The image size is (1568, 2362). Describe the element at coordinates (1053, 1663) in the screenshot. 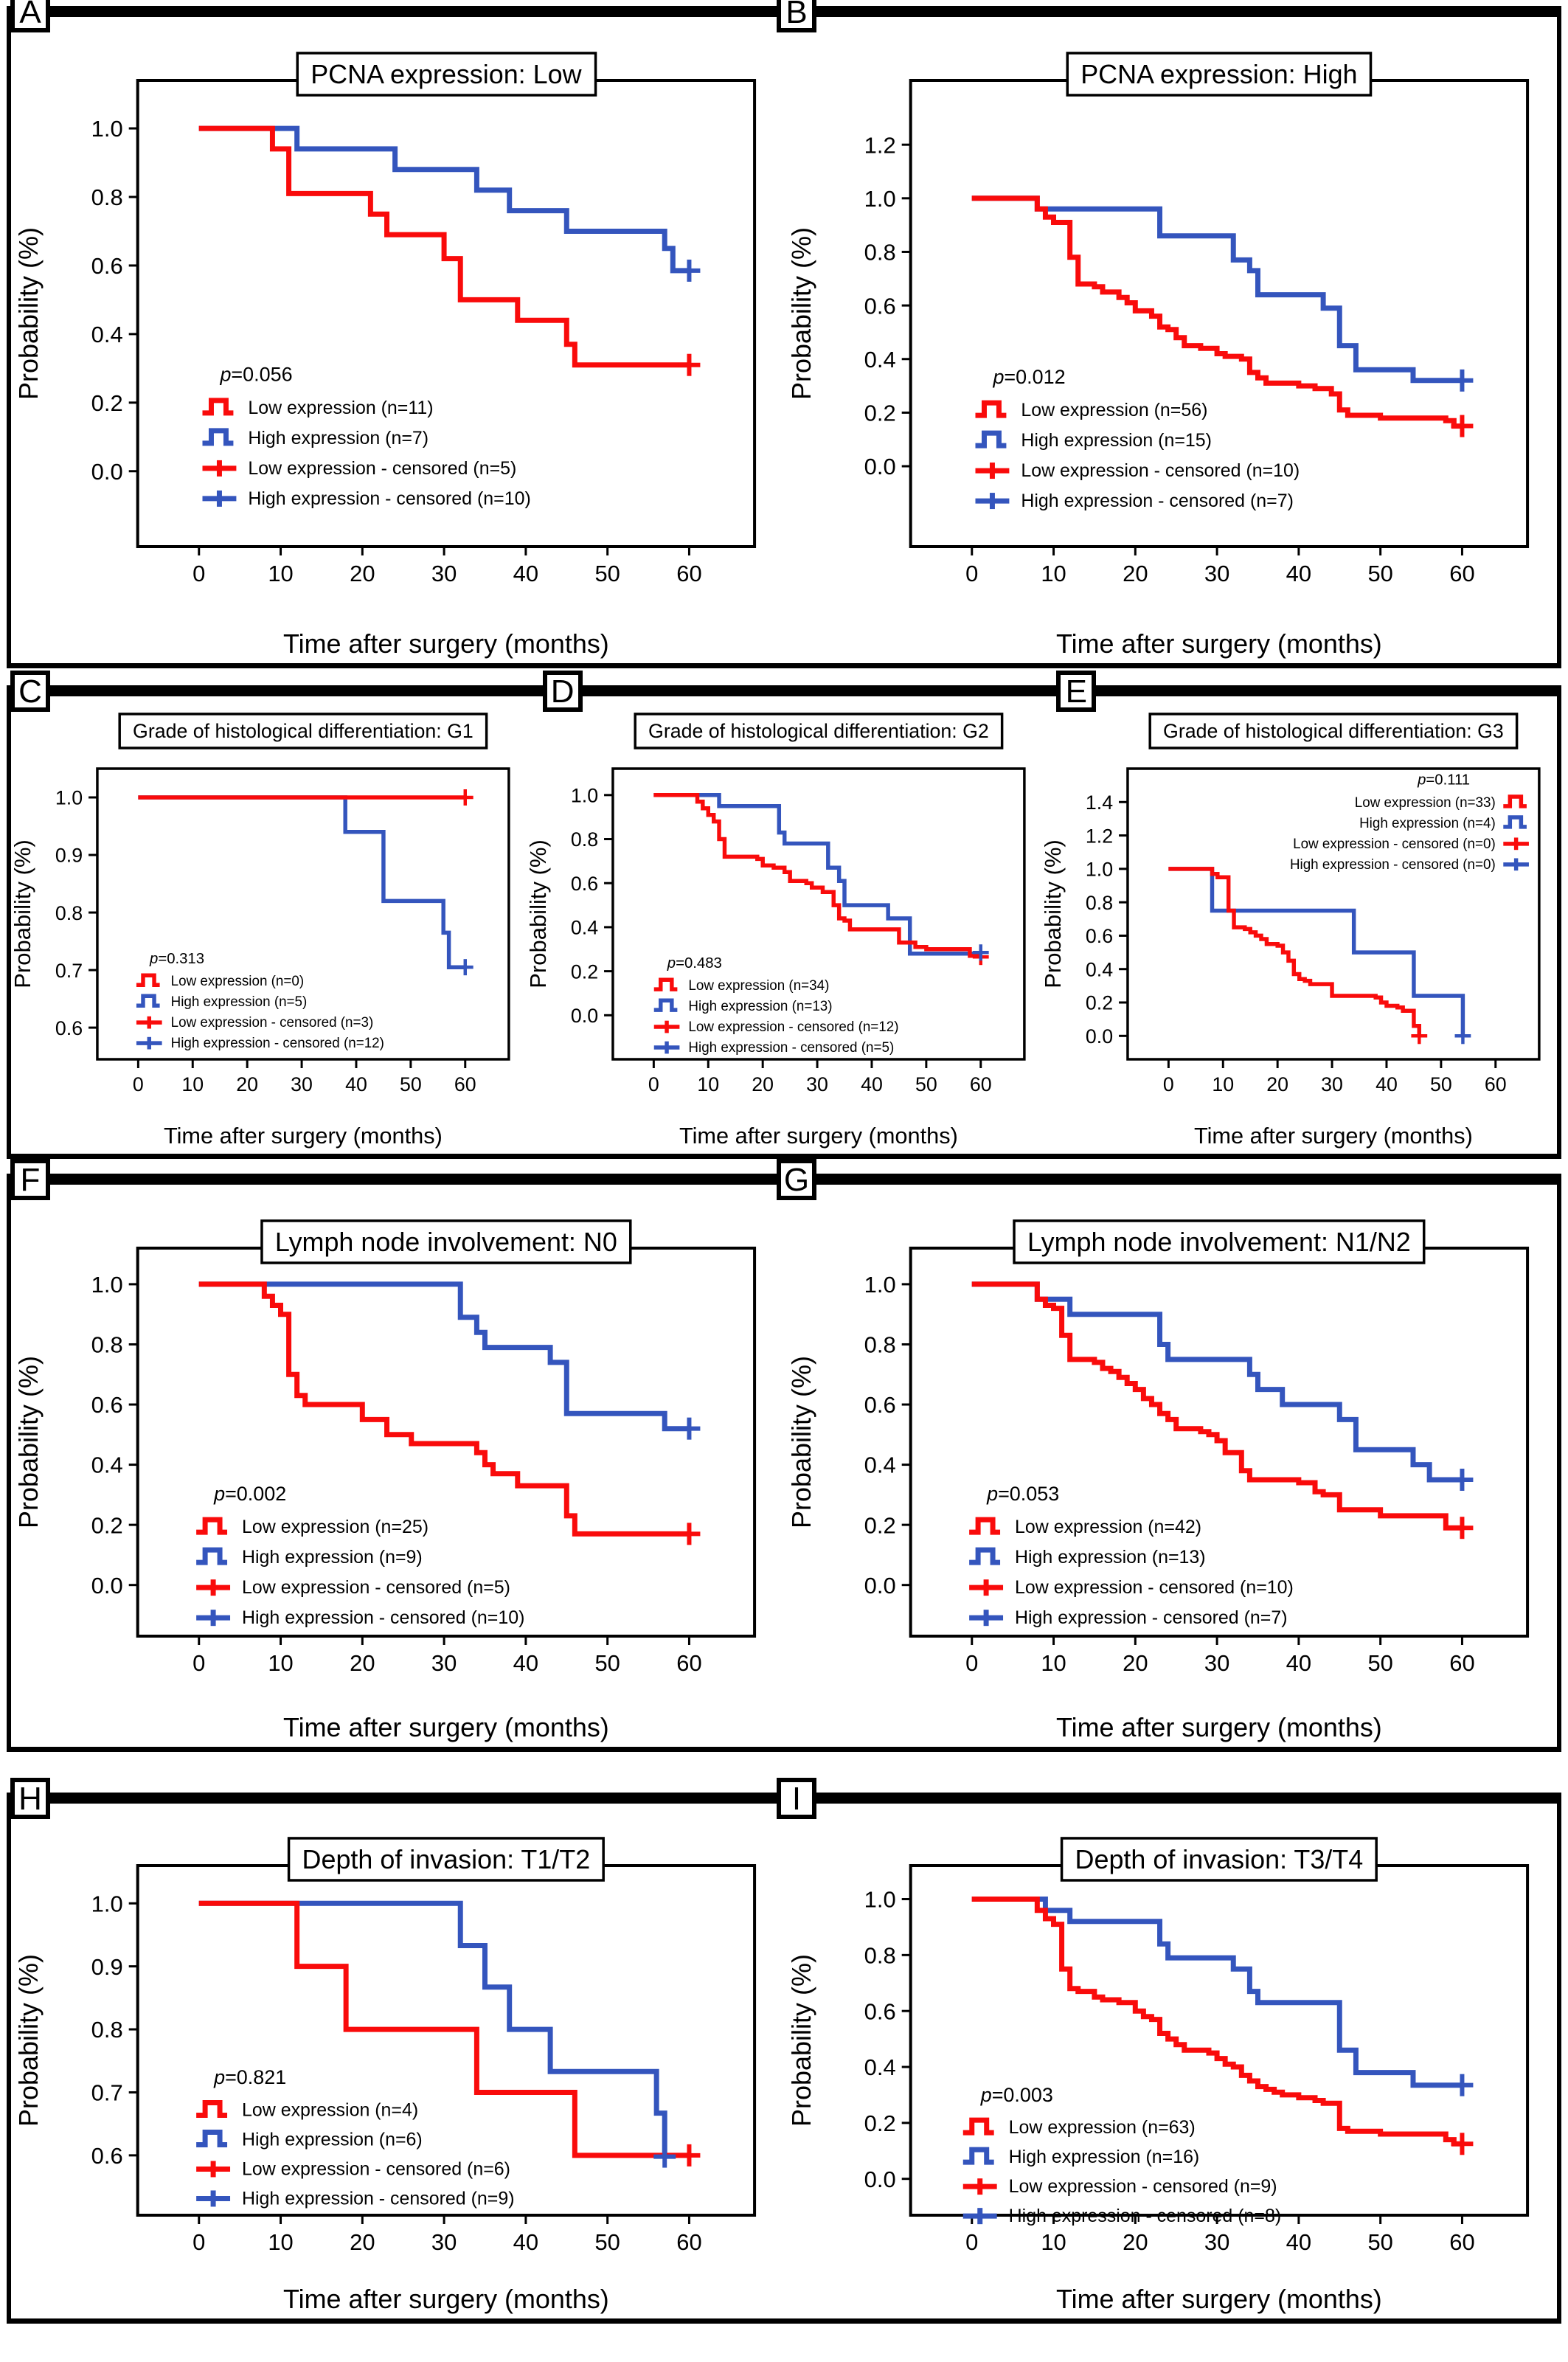

I see `x-tick-label: 10` at that location.